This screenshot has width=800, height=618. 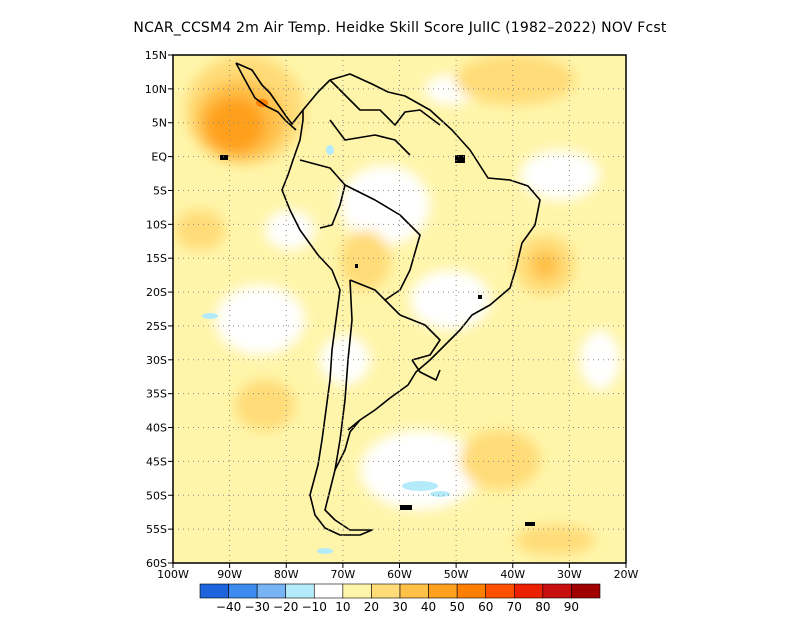 I want to click on lat-tick-label: 55S, so click(x=156, y=529).